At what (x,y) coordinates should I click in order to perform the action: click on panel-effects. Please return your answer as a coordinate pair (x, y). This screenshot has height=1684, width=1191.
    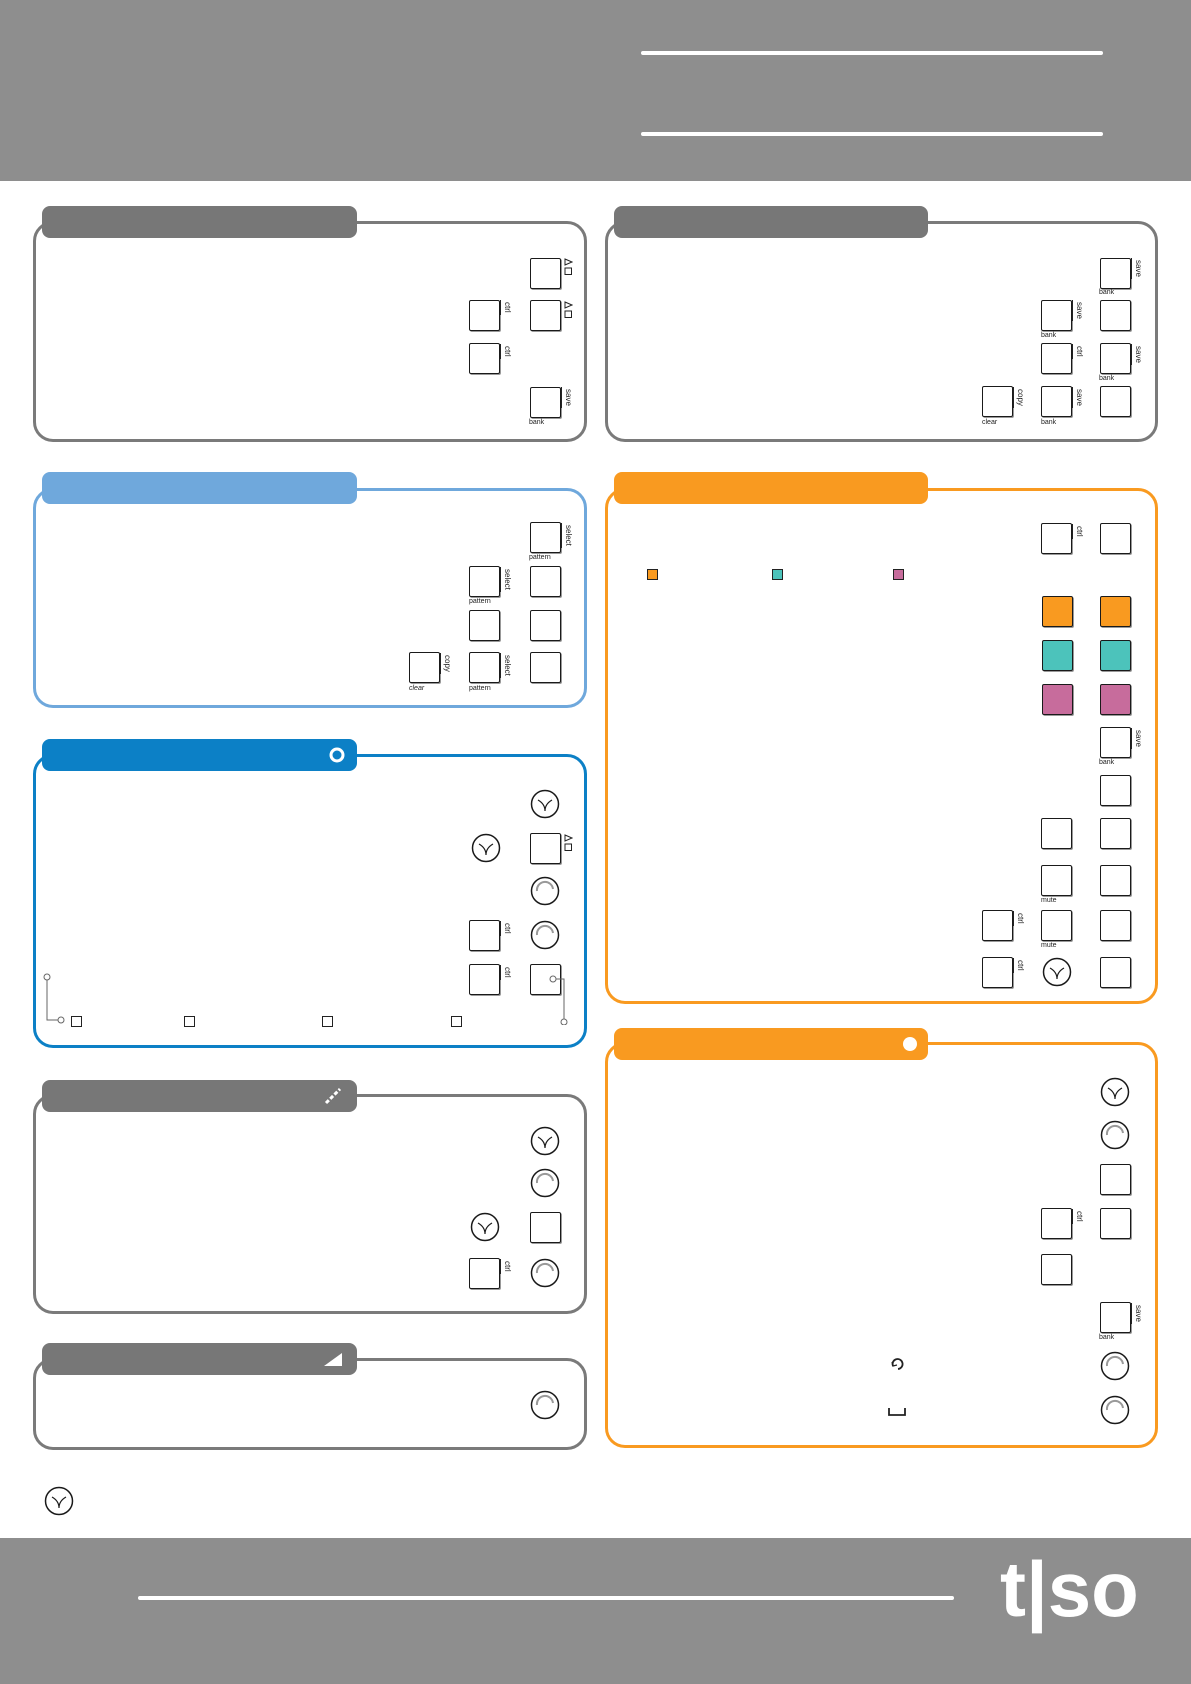
    Looking at the image, I should click on (881, 1245).